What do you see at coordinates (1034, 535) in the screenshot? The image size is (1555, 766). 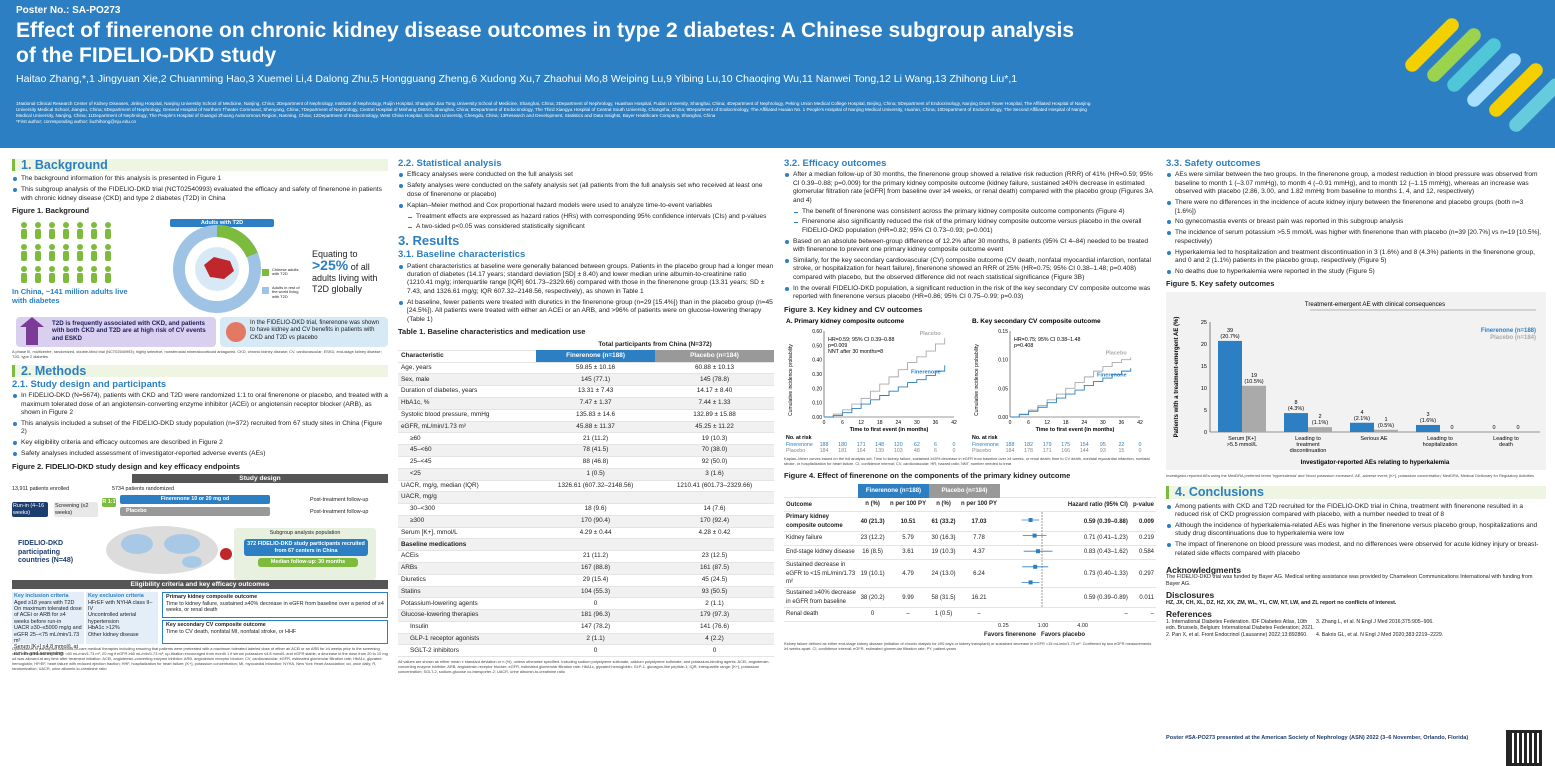 I see `forest-point` at bounding box center [1034, 535].